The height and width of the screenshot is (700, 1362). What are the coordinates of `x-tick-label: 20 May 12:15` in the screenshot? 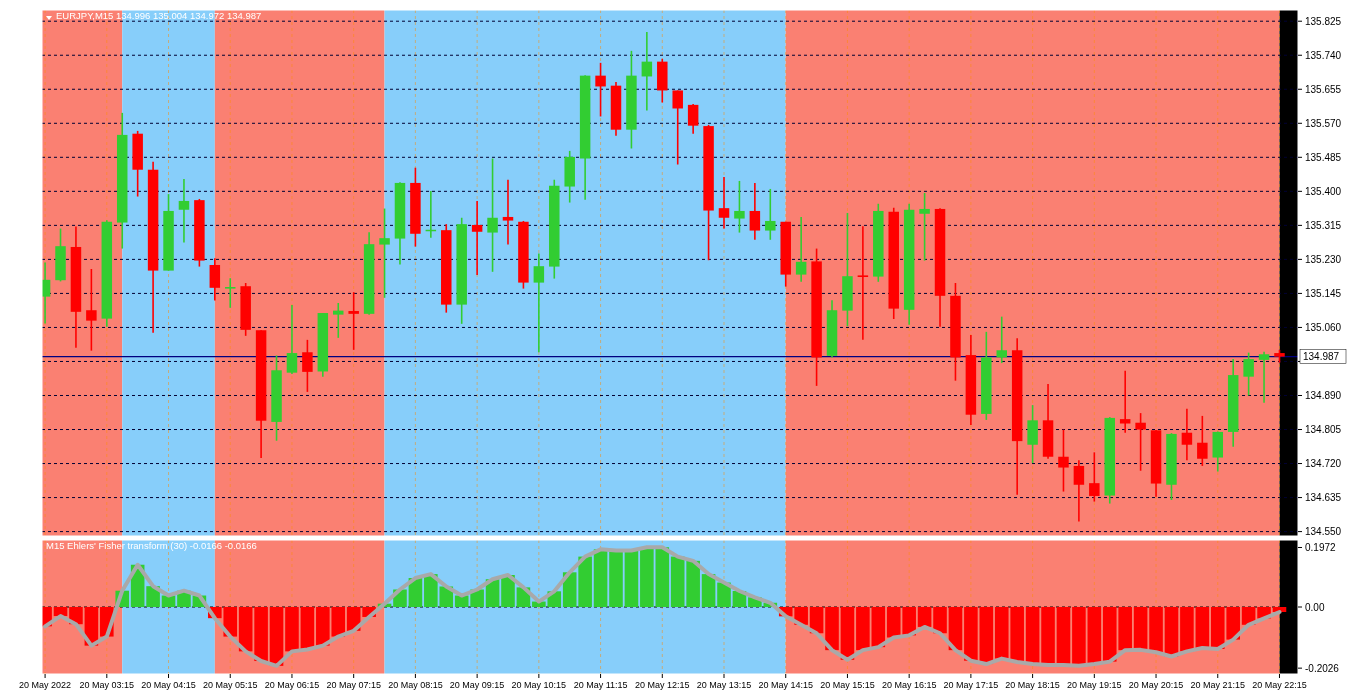 It's located at (662, 685).